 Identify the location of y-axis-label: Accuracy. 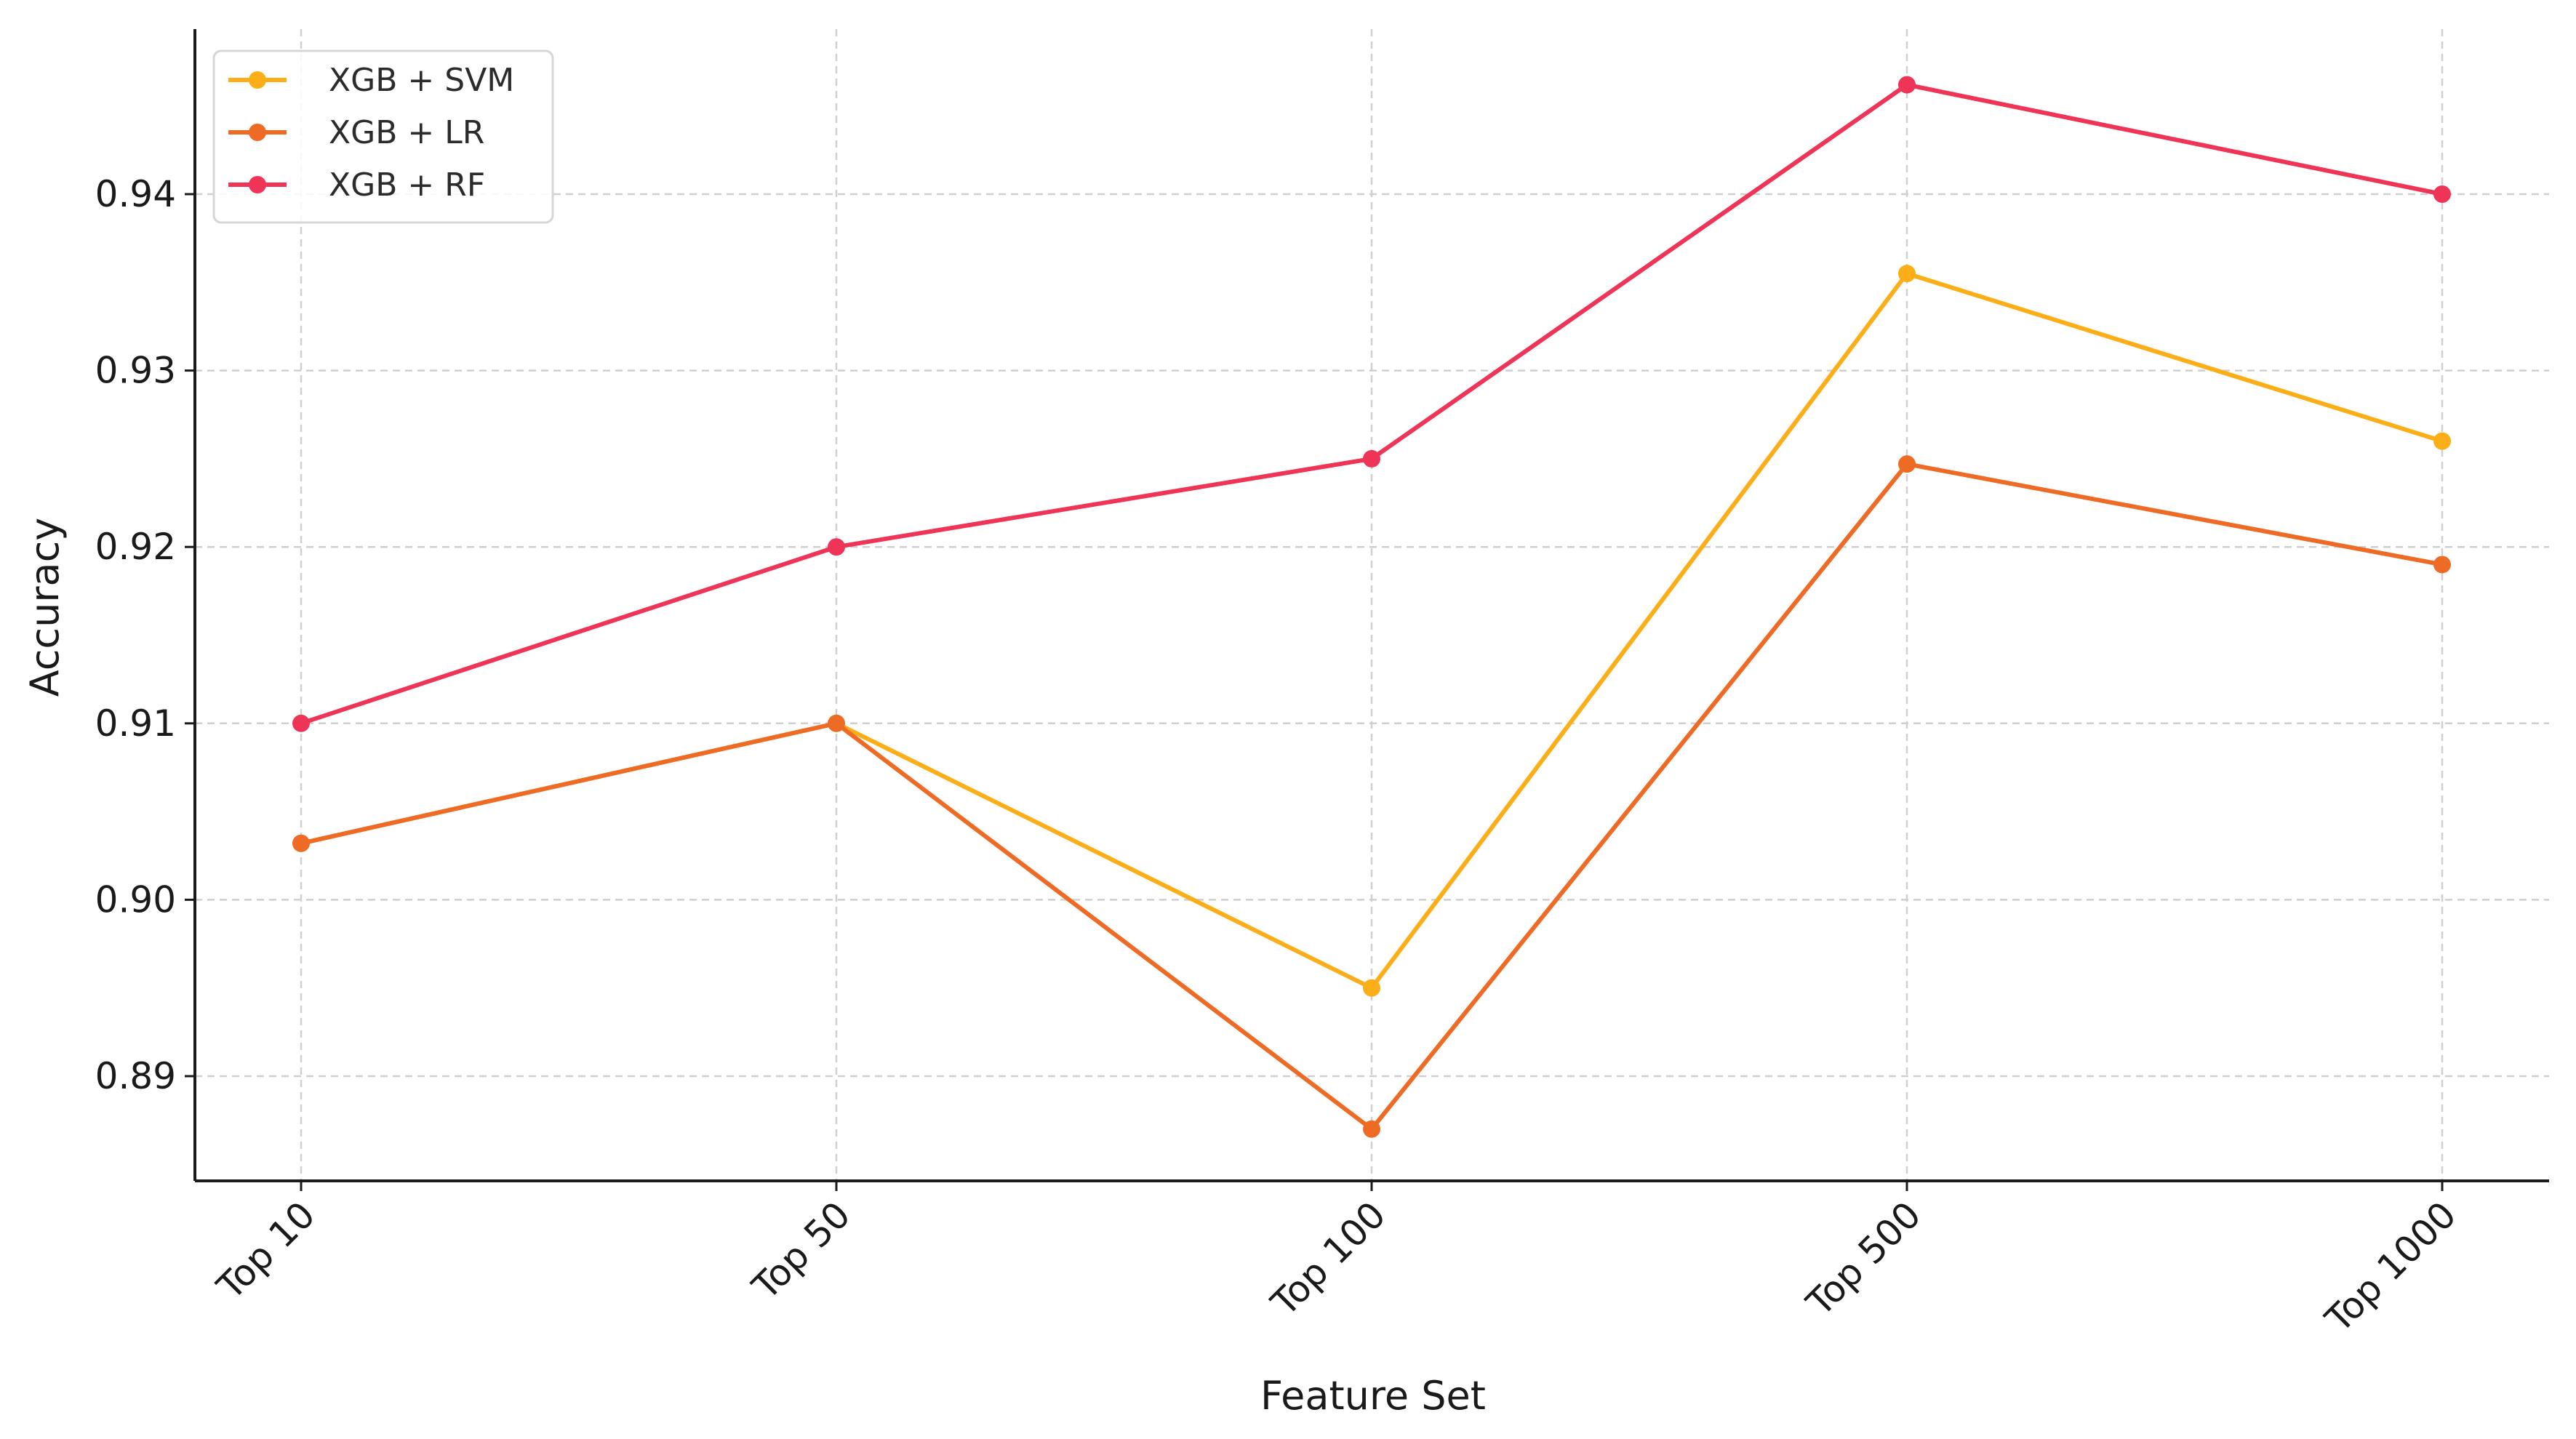
(45, 607).